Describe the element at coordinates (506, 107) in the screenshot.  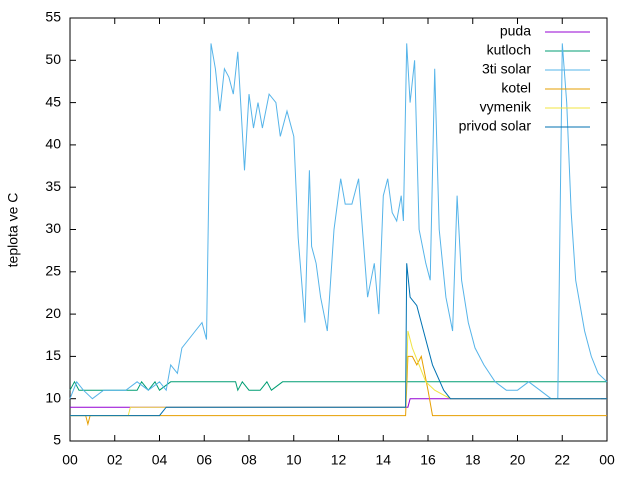
I see `legend-label: vymenik` at that location.